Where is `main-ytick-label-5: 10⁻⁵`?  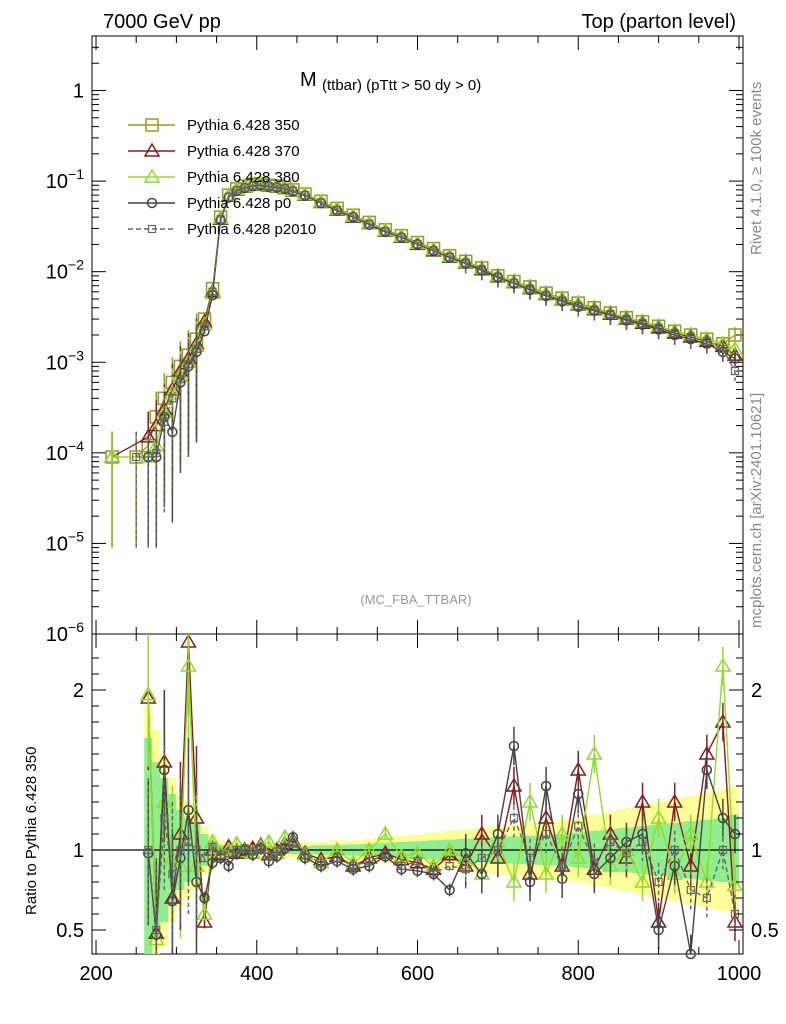
main-ytick-label-5: 10⁻⁵ is located at coordinates (65, 541).